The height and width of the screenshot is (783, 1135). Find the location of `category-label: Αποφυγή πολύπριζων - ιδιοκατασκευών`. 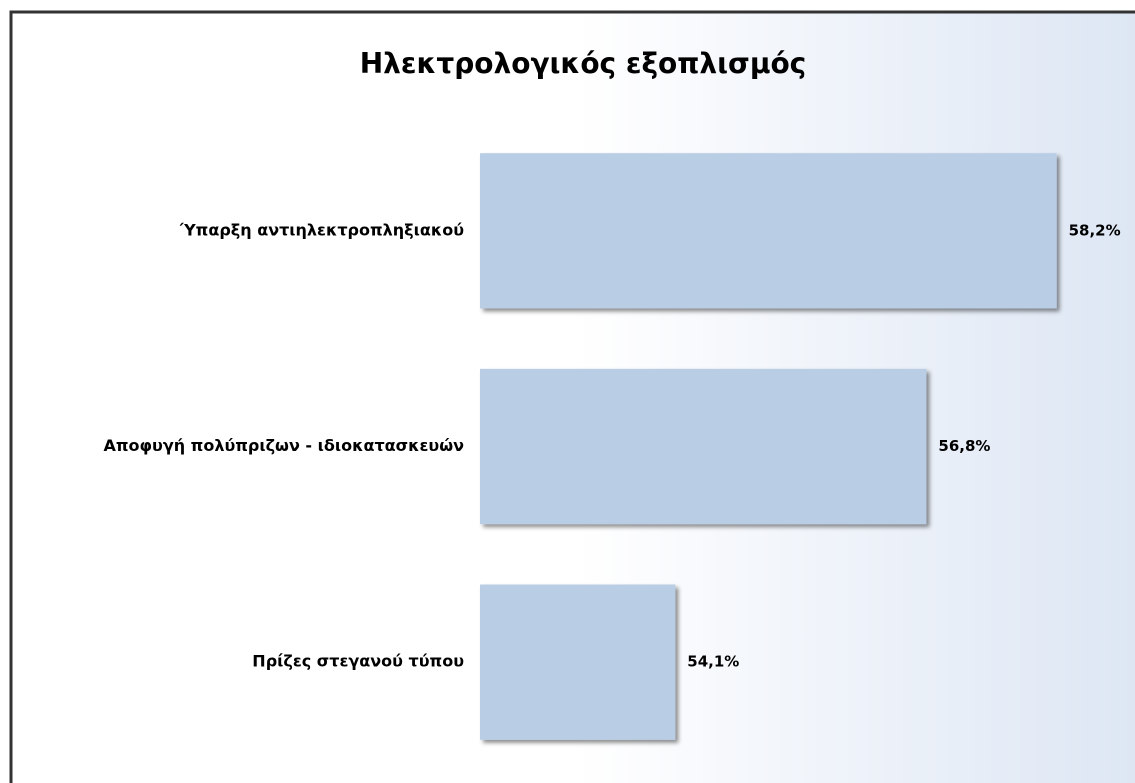

category-label: Αποφυγή πολύπριζων - ιδιοκατασκευών is located at coordinates (283, 445).